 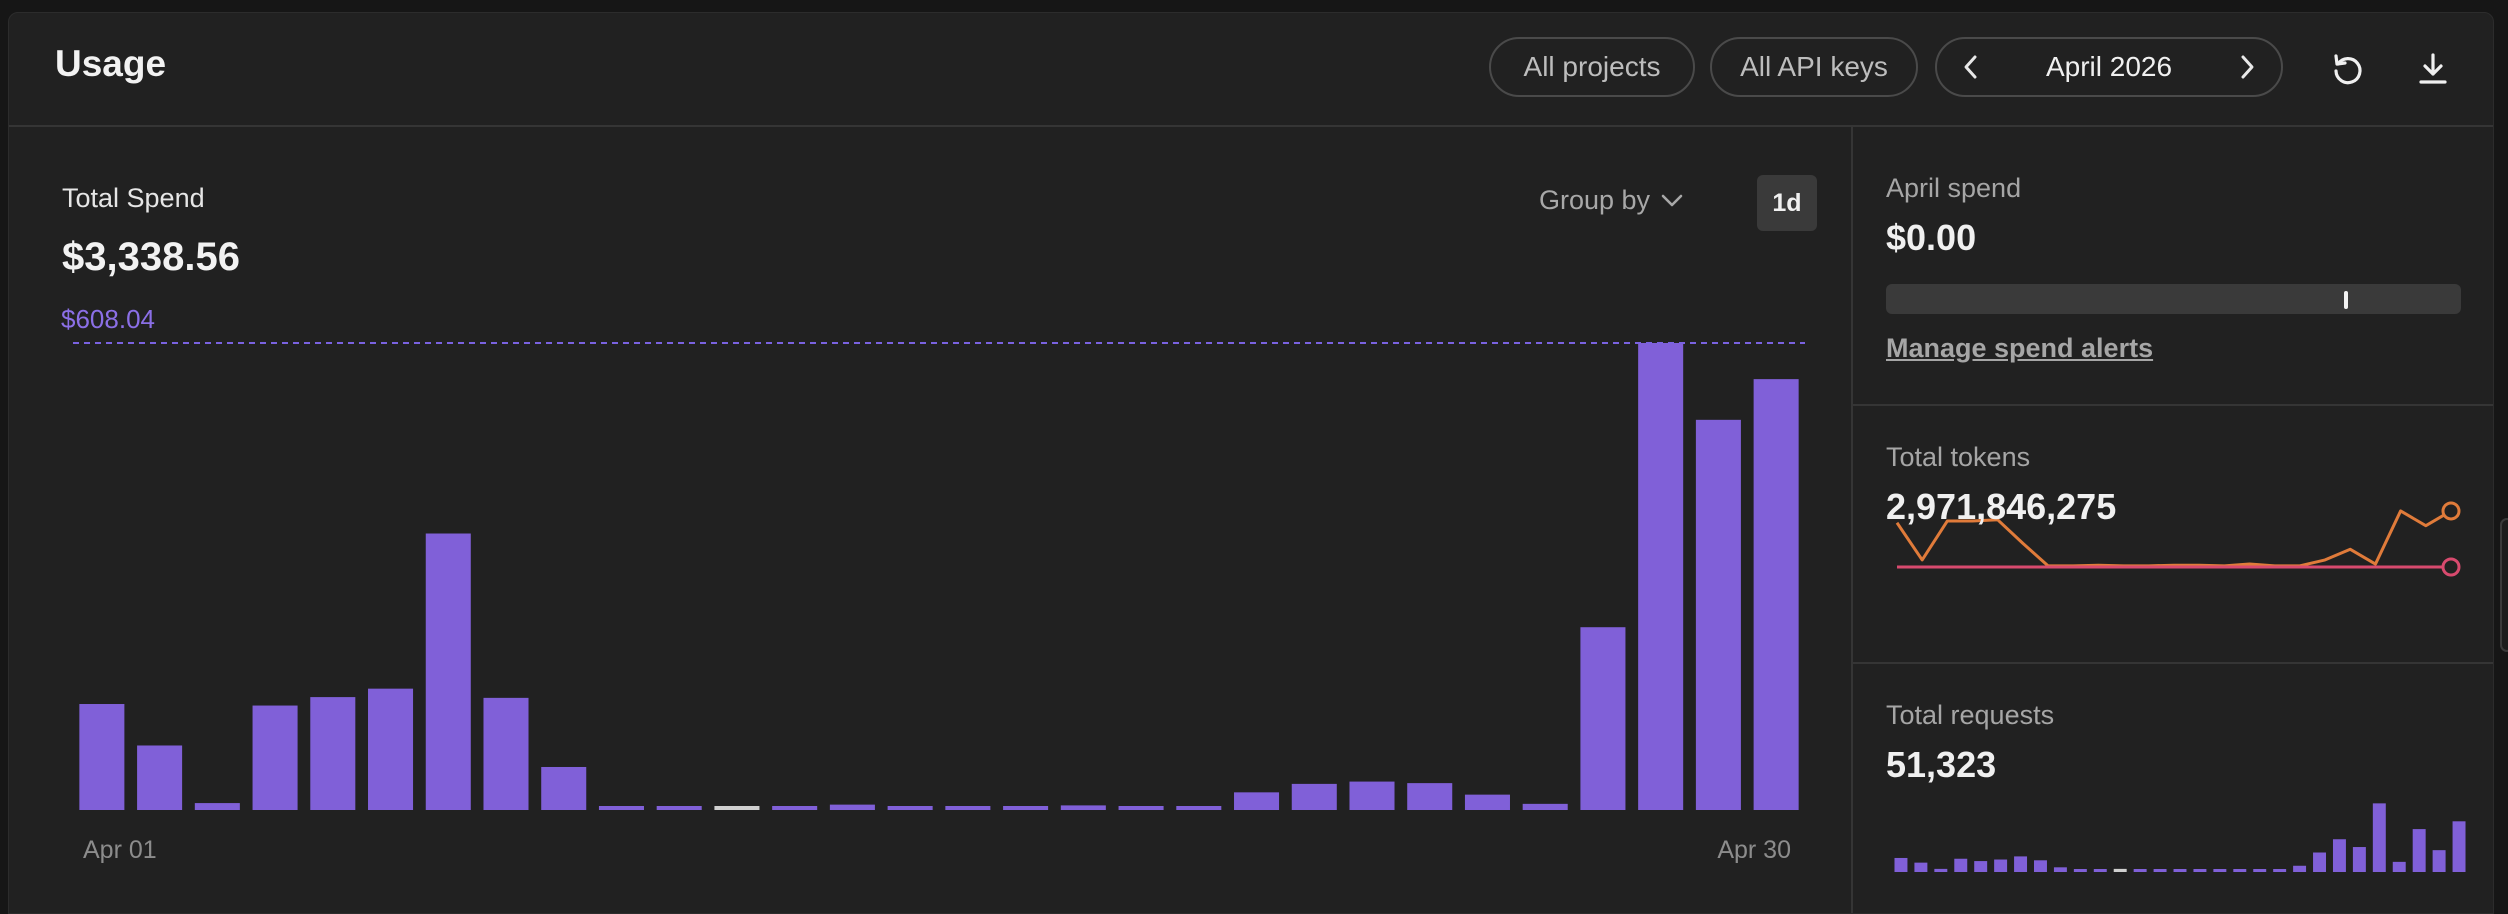 I want to click on chevron-left-icon, so click(x=1971, y=67).